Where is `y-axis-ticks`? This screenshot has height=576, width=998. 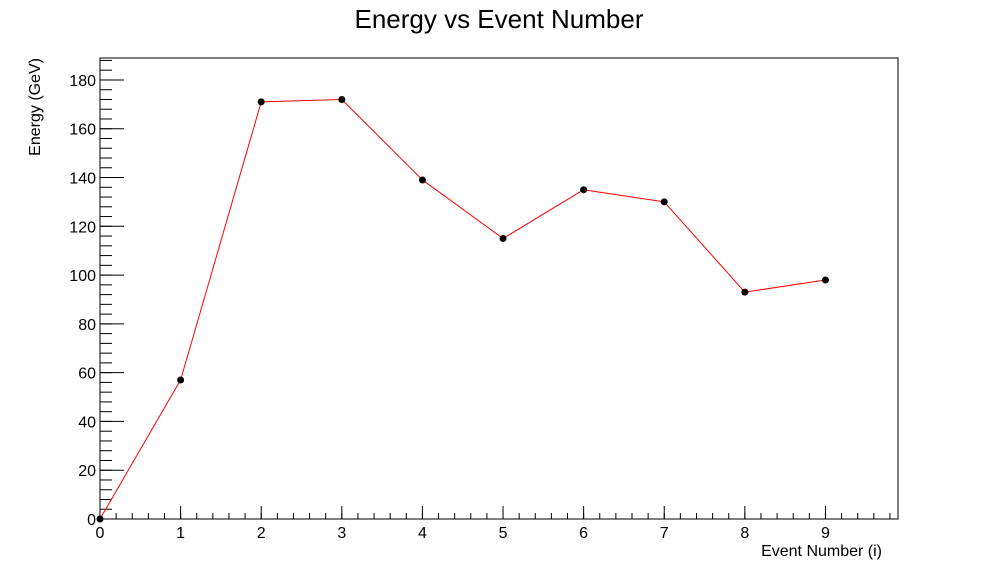 y-axis-ticks is located at coordinates (112, 289).